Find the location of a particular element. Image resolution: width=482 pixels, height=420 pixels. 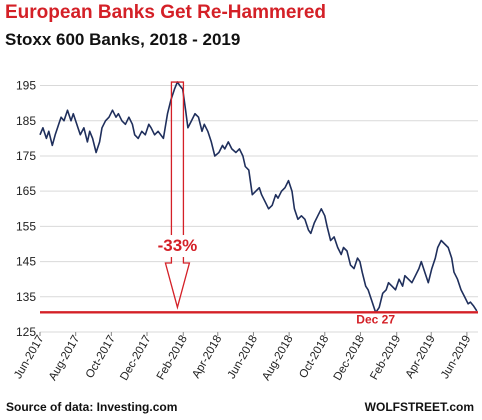

x-tick-label: Aug-2018 is located at coordinates (277, 358).